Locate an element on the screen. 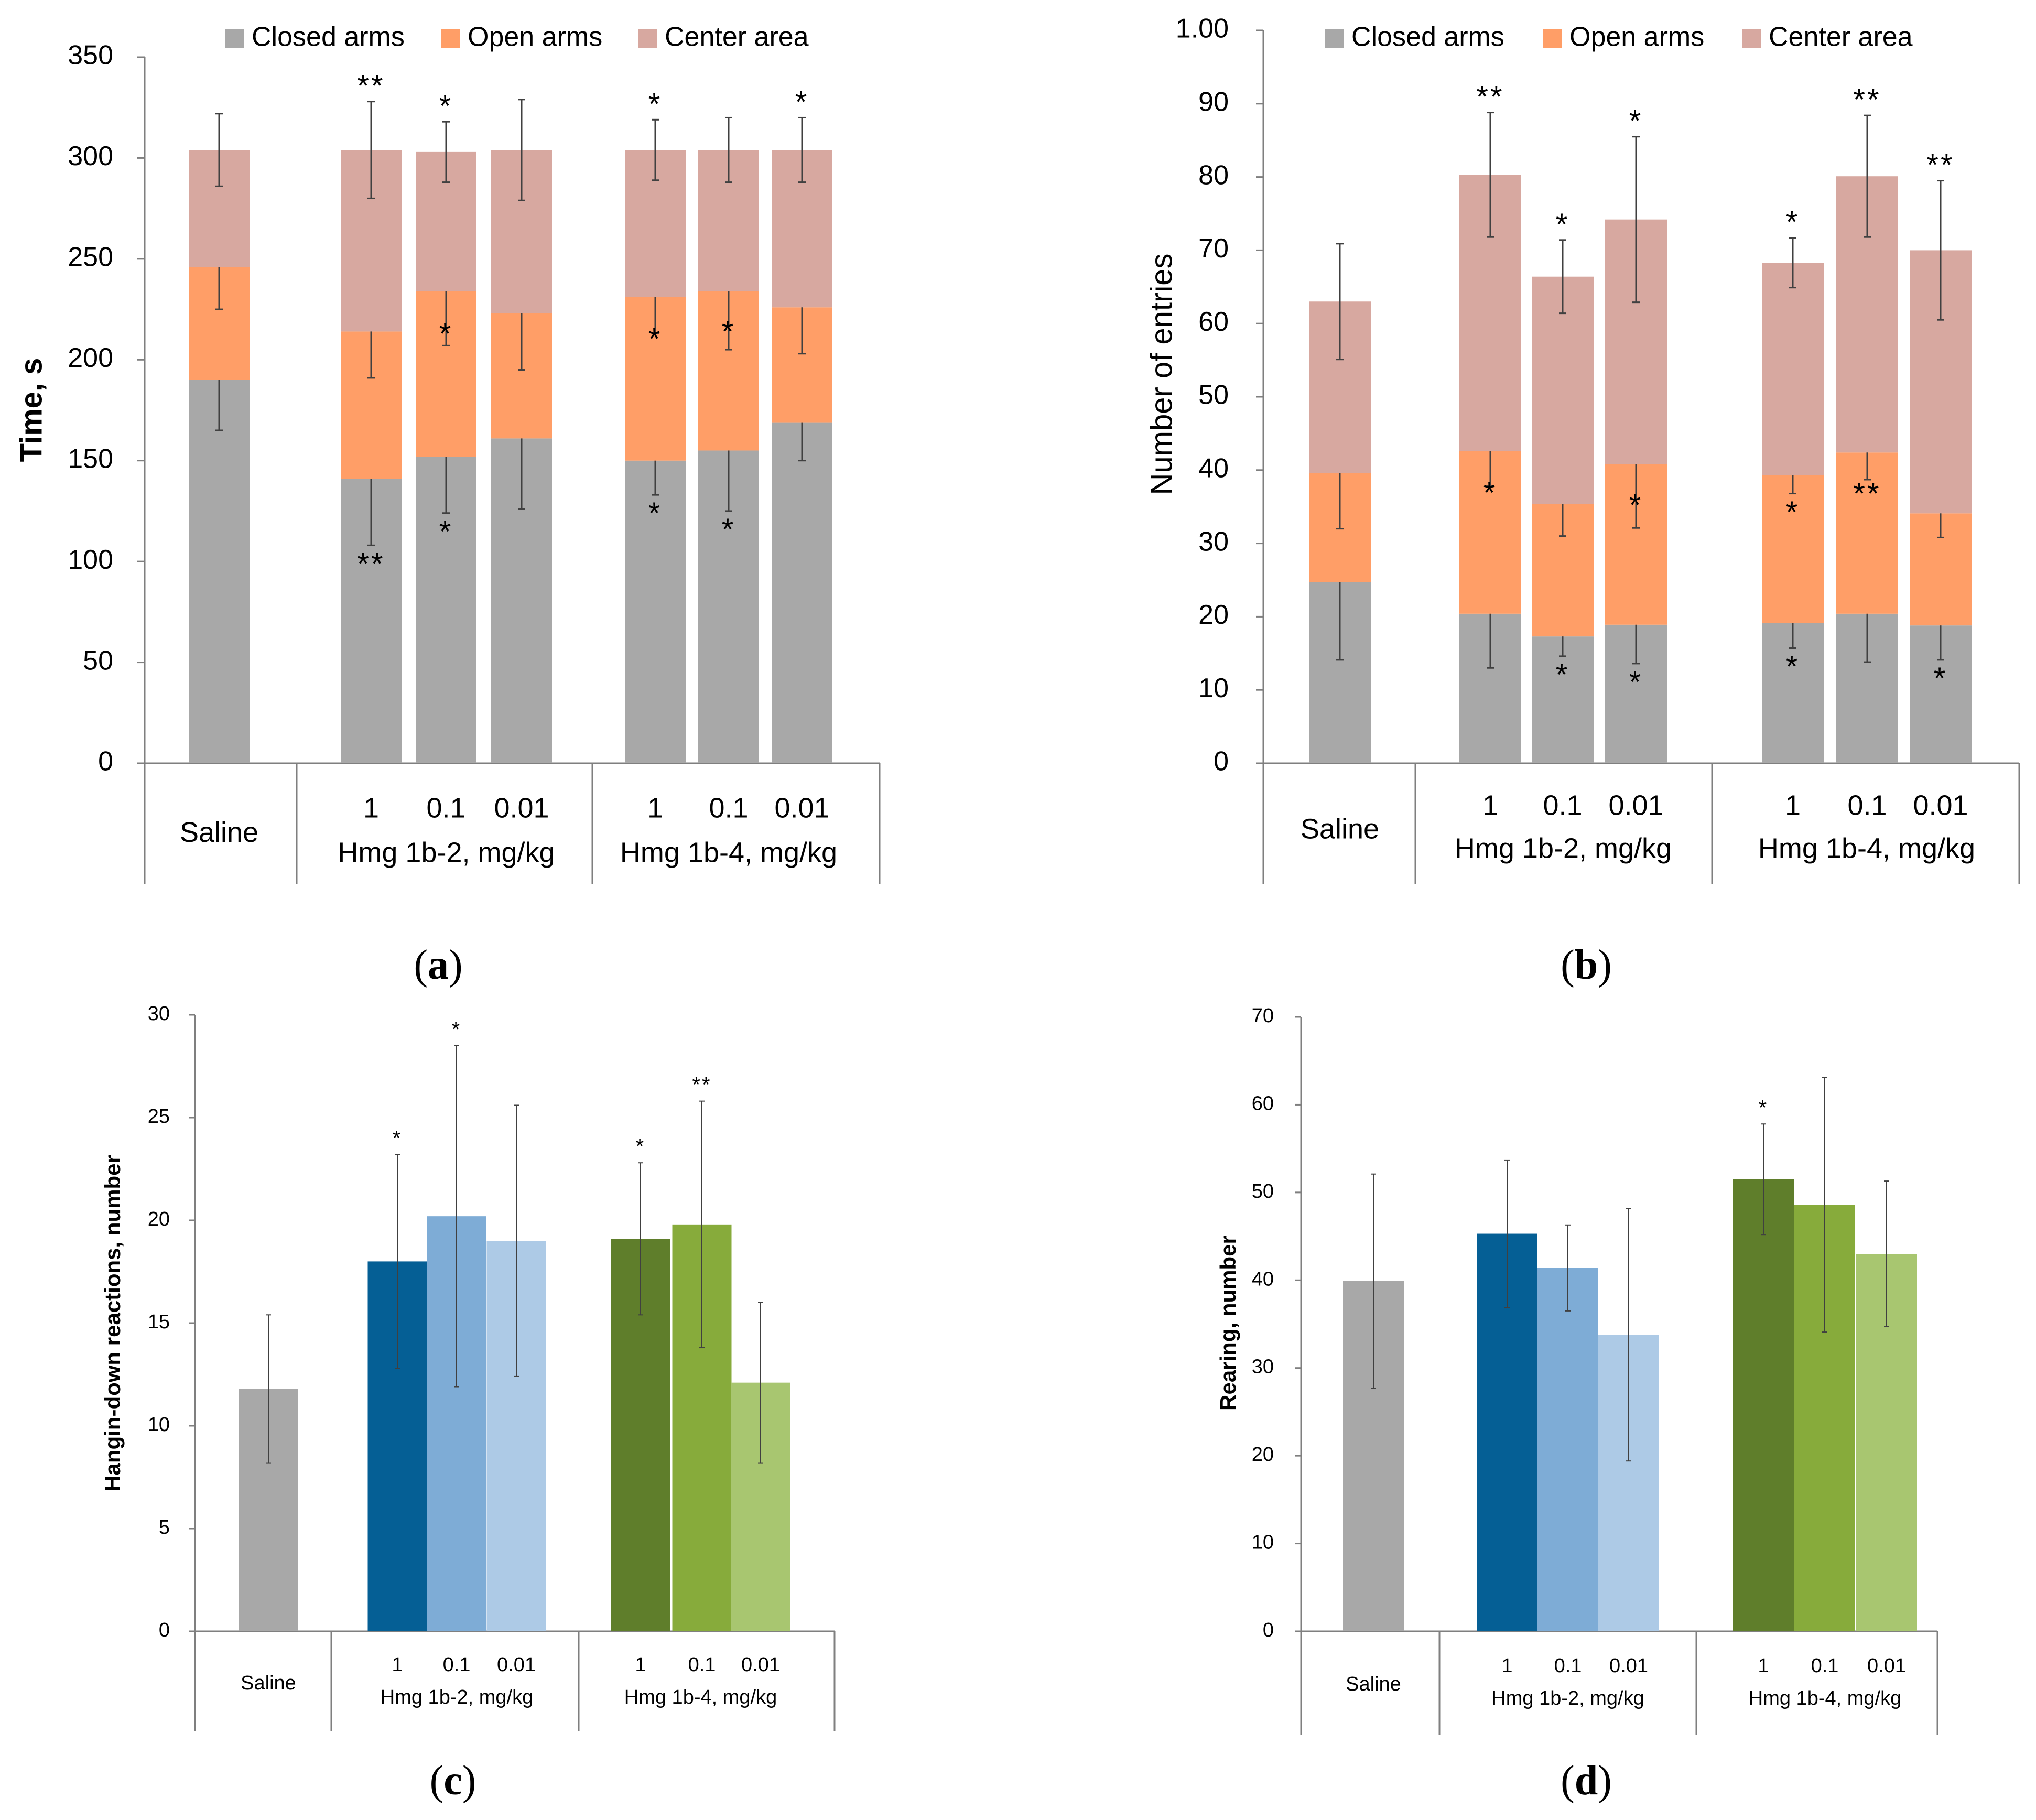 The height and width of the screenshot is (1820, 2036). legend-label: Closed arms is located at coordinates (328, 37).